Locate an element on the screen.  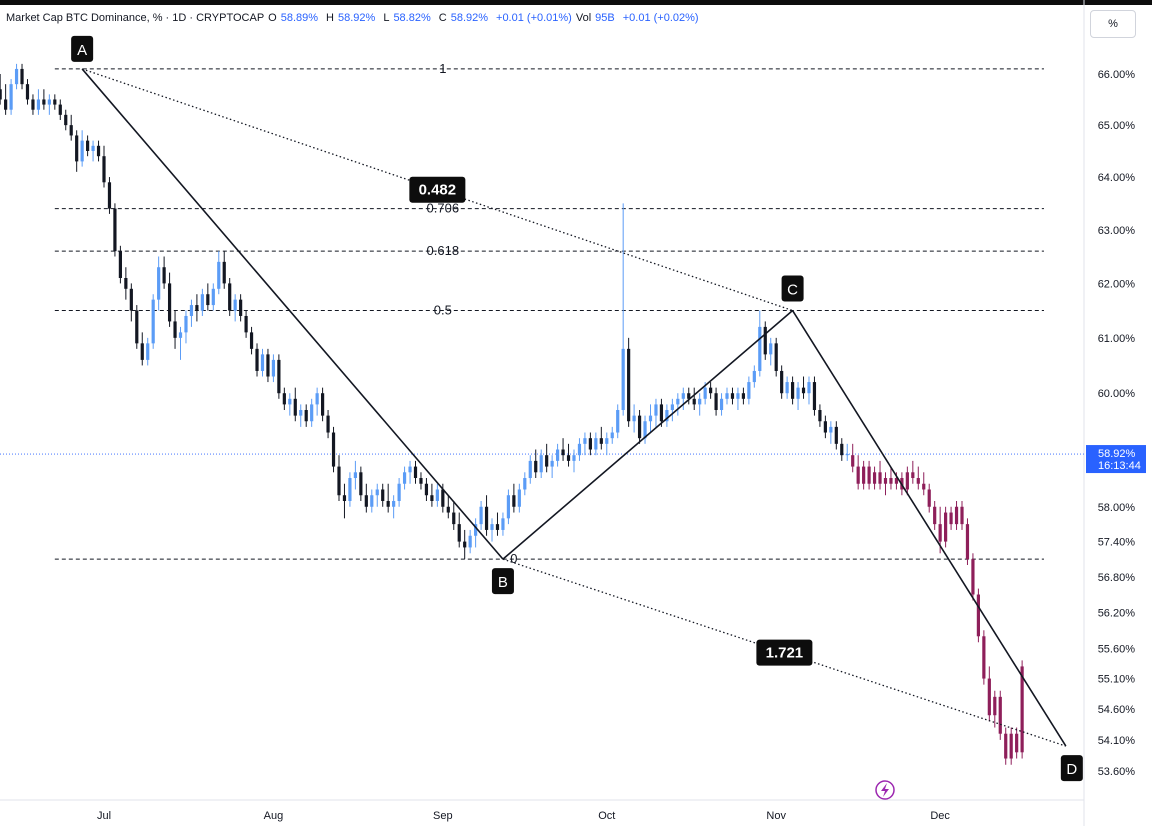
pattern-point-d: D is located at coordinates (1071, 768).